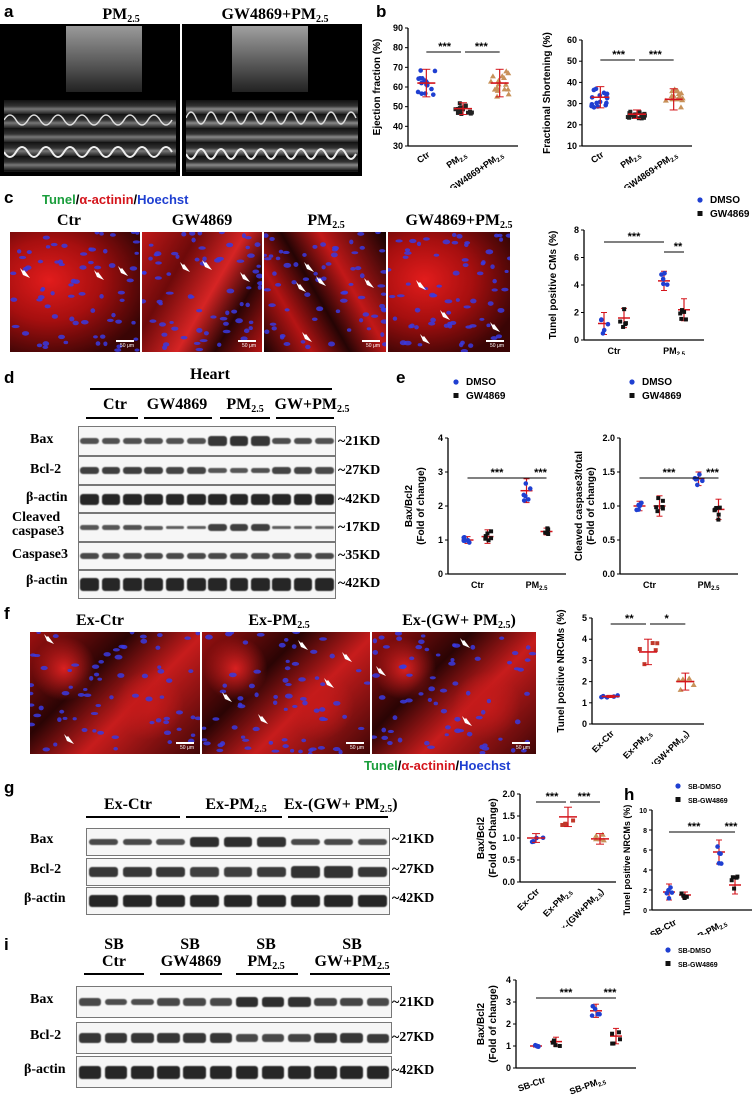  I want to click on wb-i-group-4-top: SB, so click(352, 944).